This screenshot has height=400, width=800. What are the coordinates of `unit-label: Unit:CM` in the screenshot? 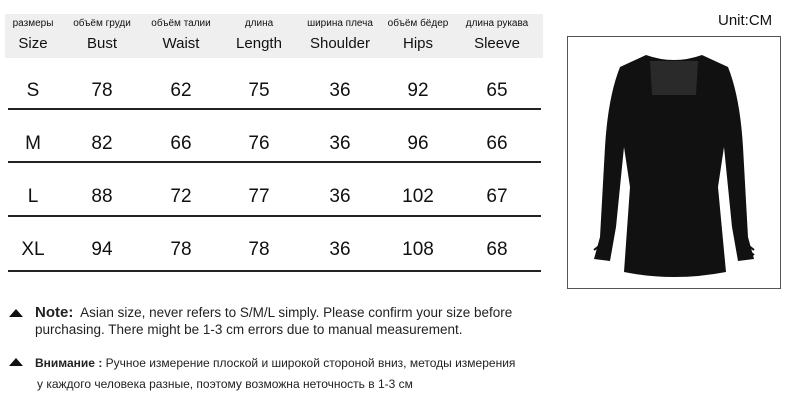 It's located at (745, 20).